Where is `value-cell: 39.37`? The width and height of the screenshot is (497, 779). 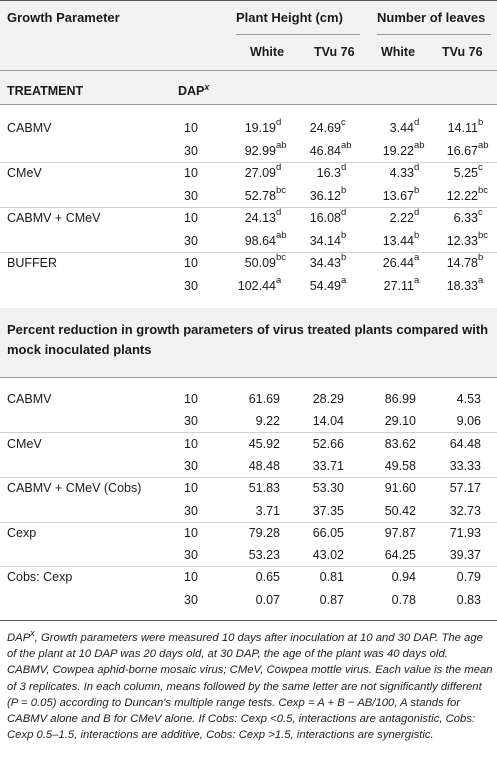
value-cell: 39.37 is located at coordinates (465, 555).